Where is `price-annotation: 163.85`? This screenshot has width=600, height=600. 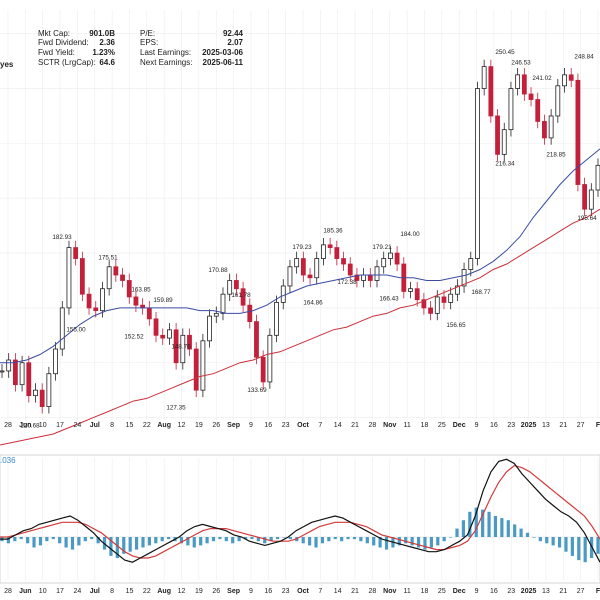 price-annotation: 163.85 is located at coordinates (141, 289).